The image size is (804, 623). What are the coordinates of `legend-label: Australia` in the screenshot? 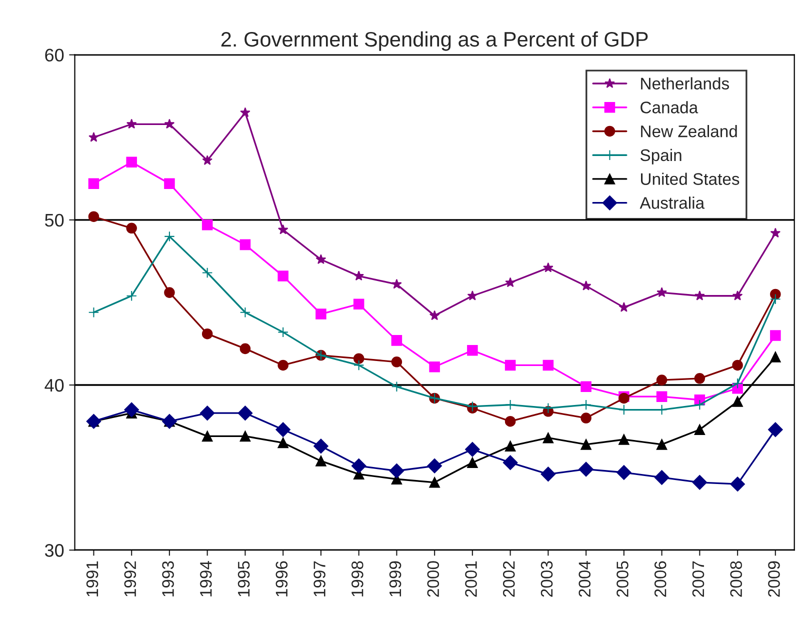 It's located at (672, 202).